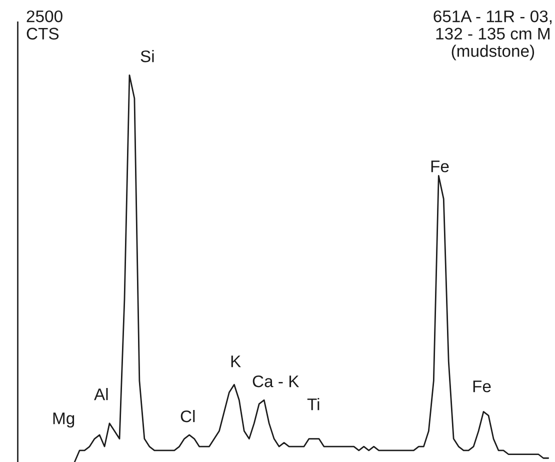 This screenshot has width=555, height=462. I want to click on annotation: Ca - K, so click(276, 381).